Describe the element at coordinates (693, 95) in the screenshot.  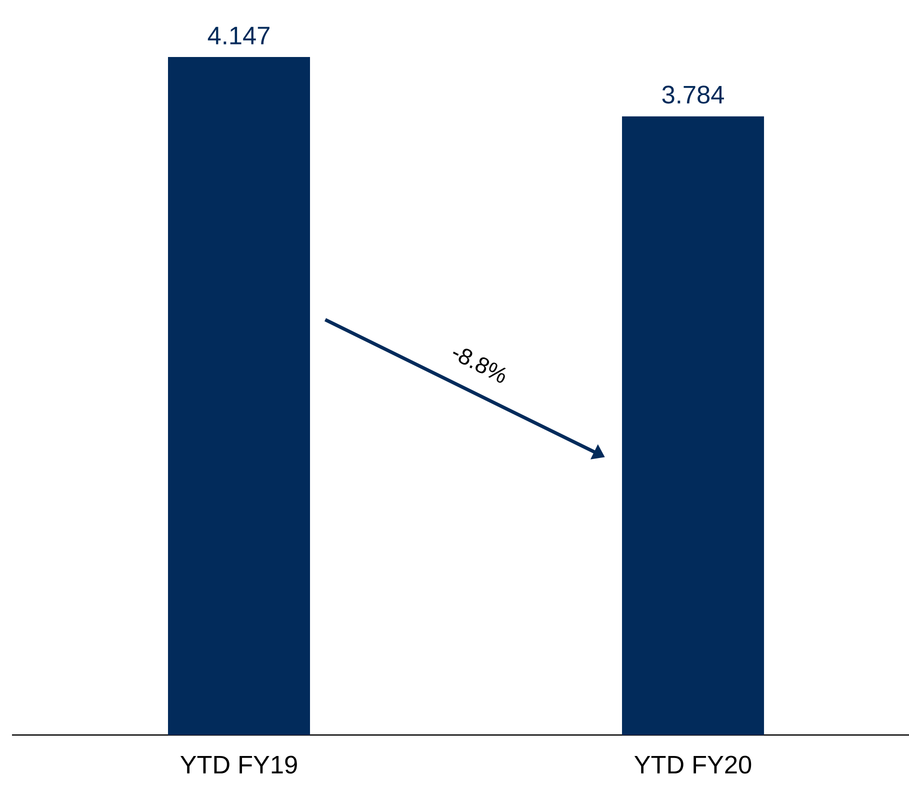
I see `data-label: 3.784` at that location.